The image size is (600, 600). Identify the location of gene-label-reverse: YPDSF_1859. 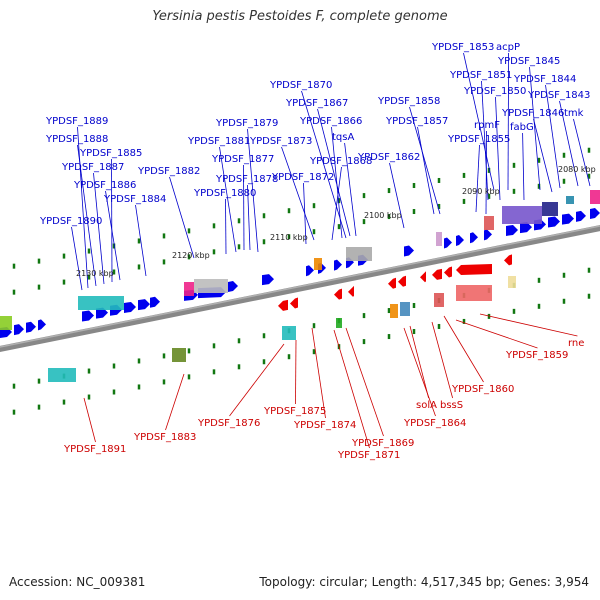
(536, 355).